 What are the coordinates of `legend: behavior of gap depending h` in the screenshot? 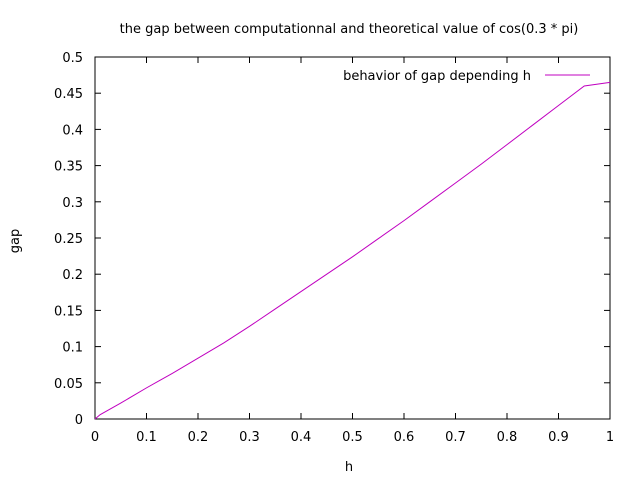 It's located at (466, 76).